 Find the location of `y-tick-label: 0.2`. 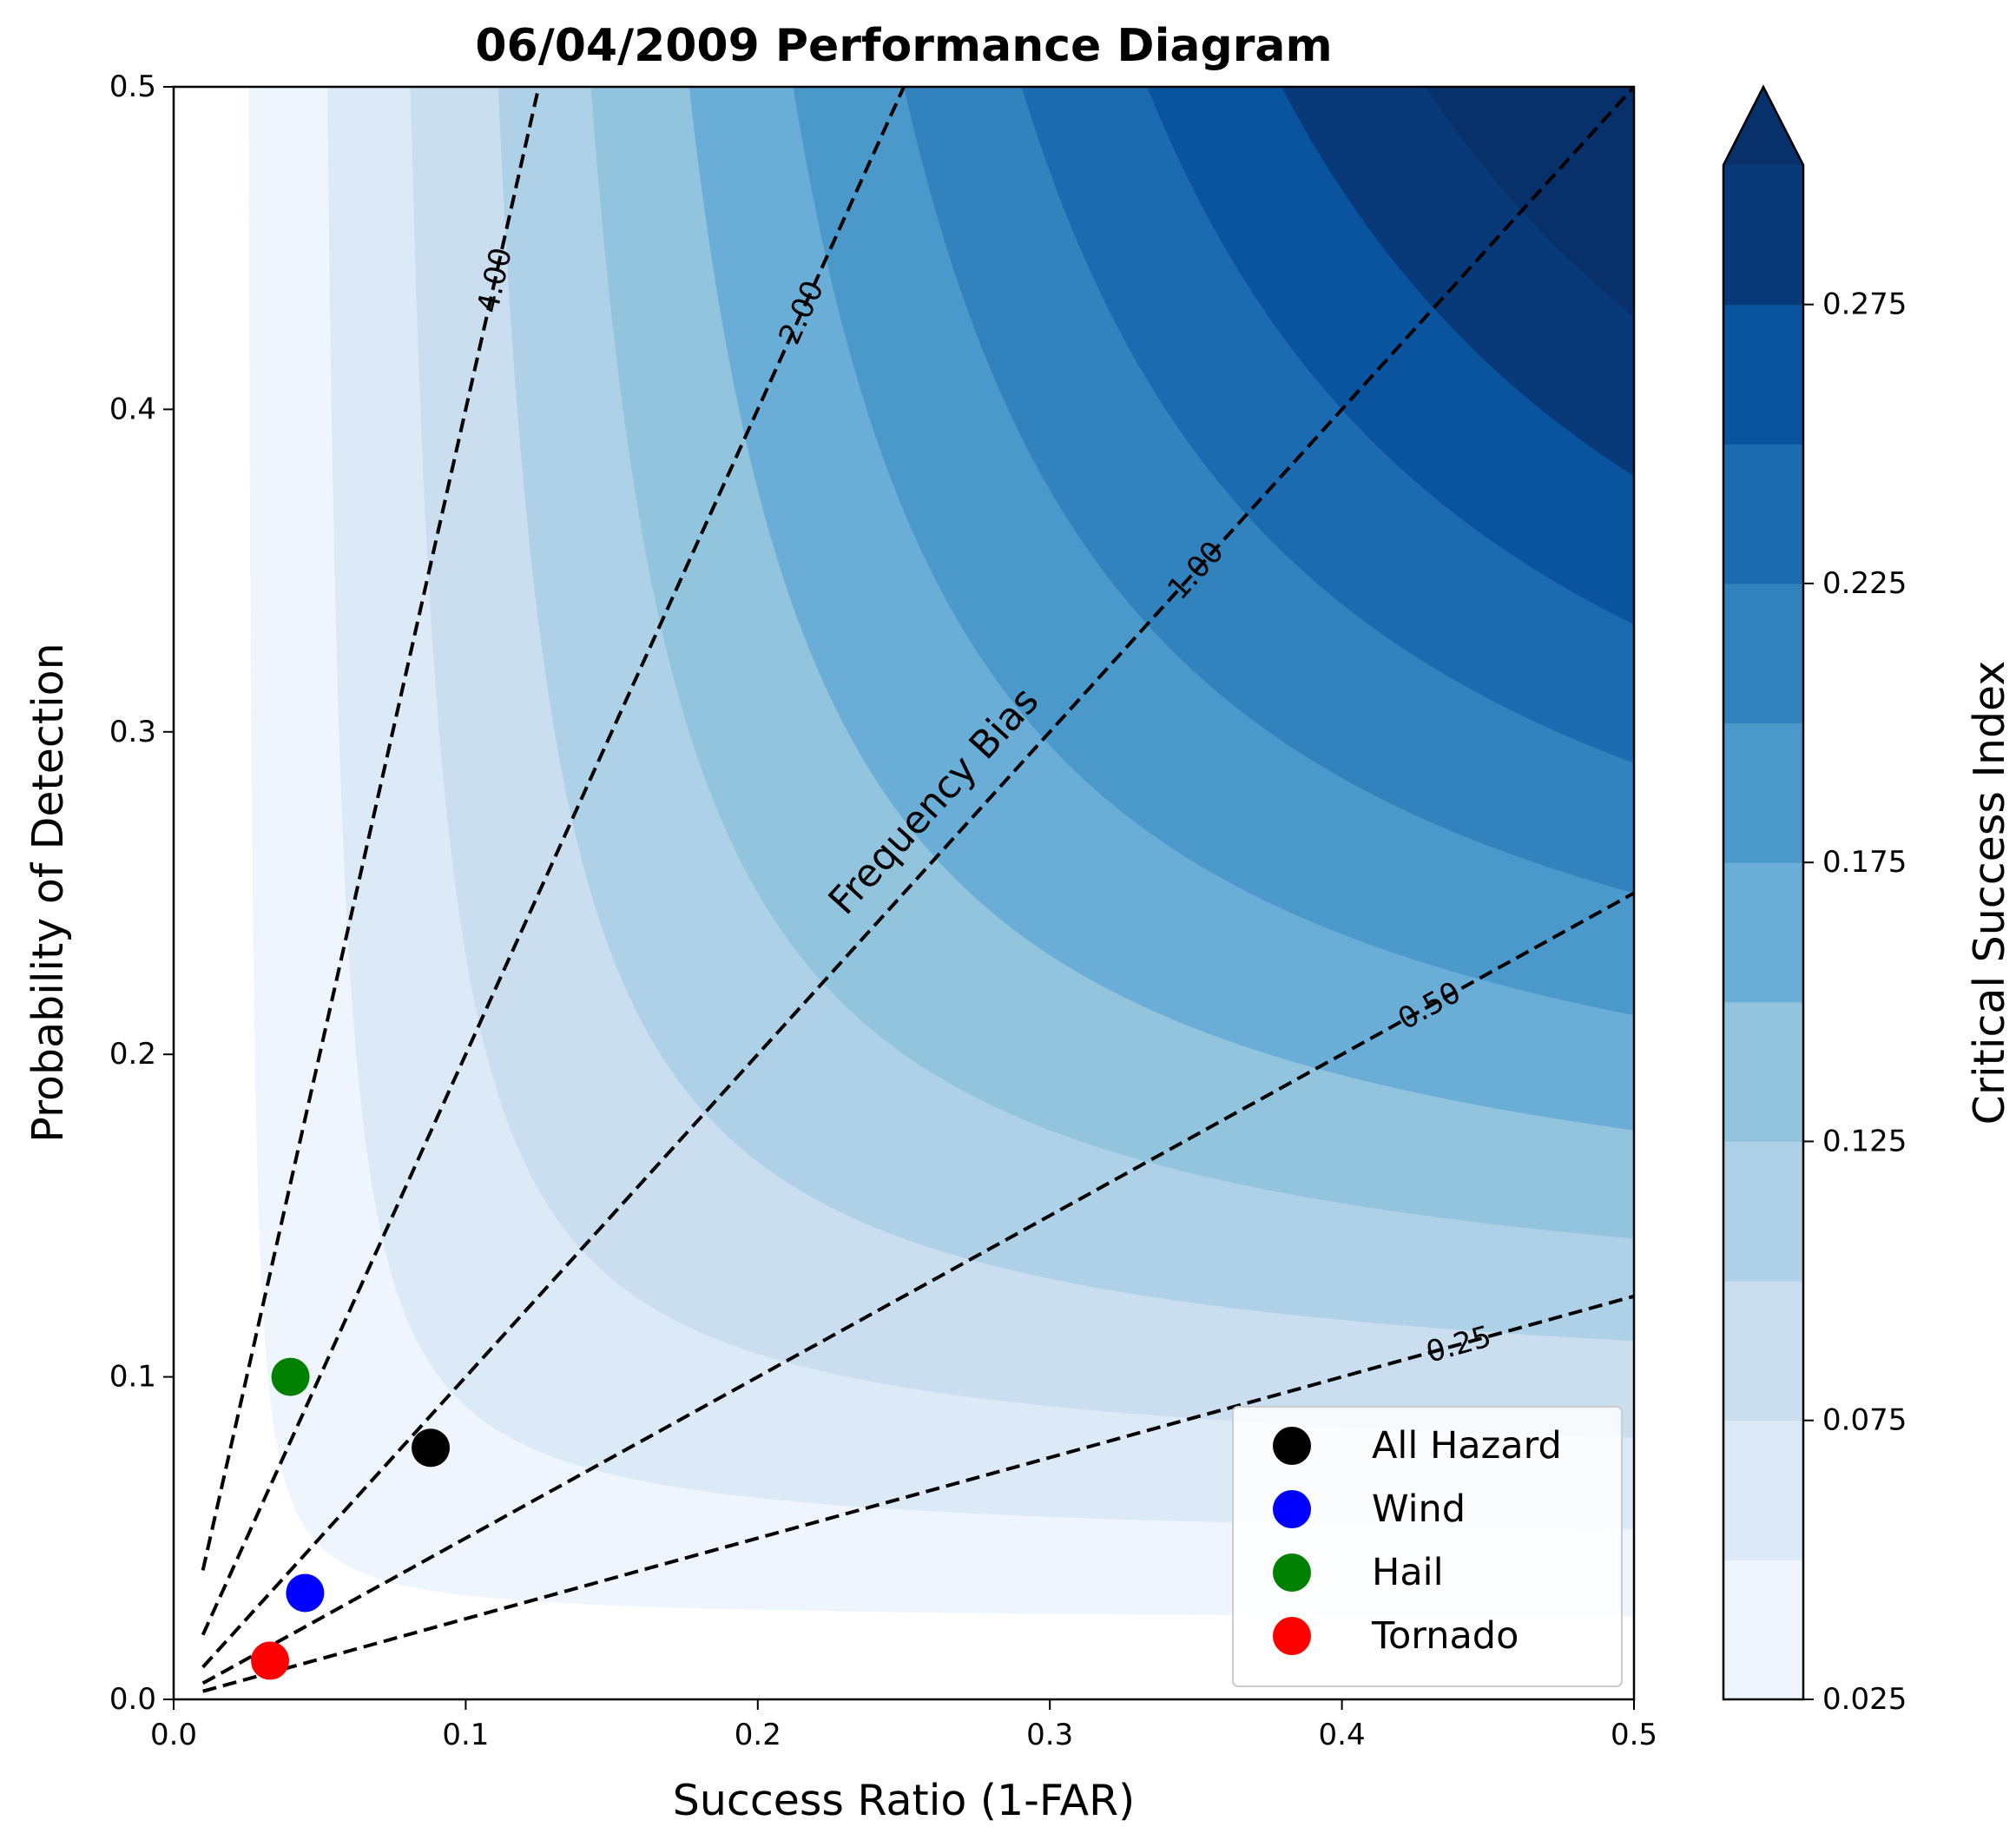

y-tick-label: 0.2 is located at coordinates (132, 1054).